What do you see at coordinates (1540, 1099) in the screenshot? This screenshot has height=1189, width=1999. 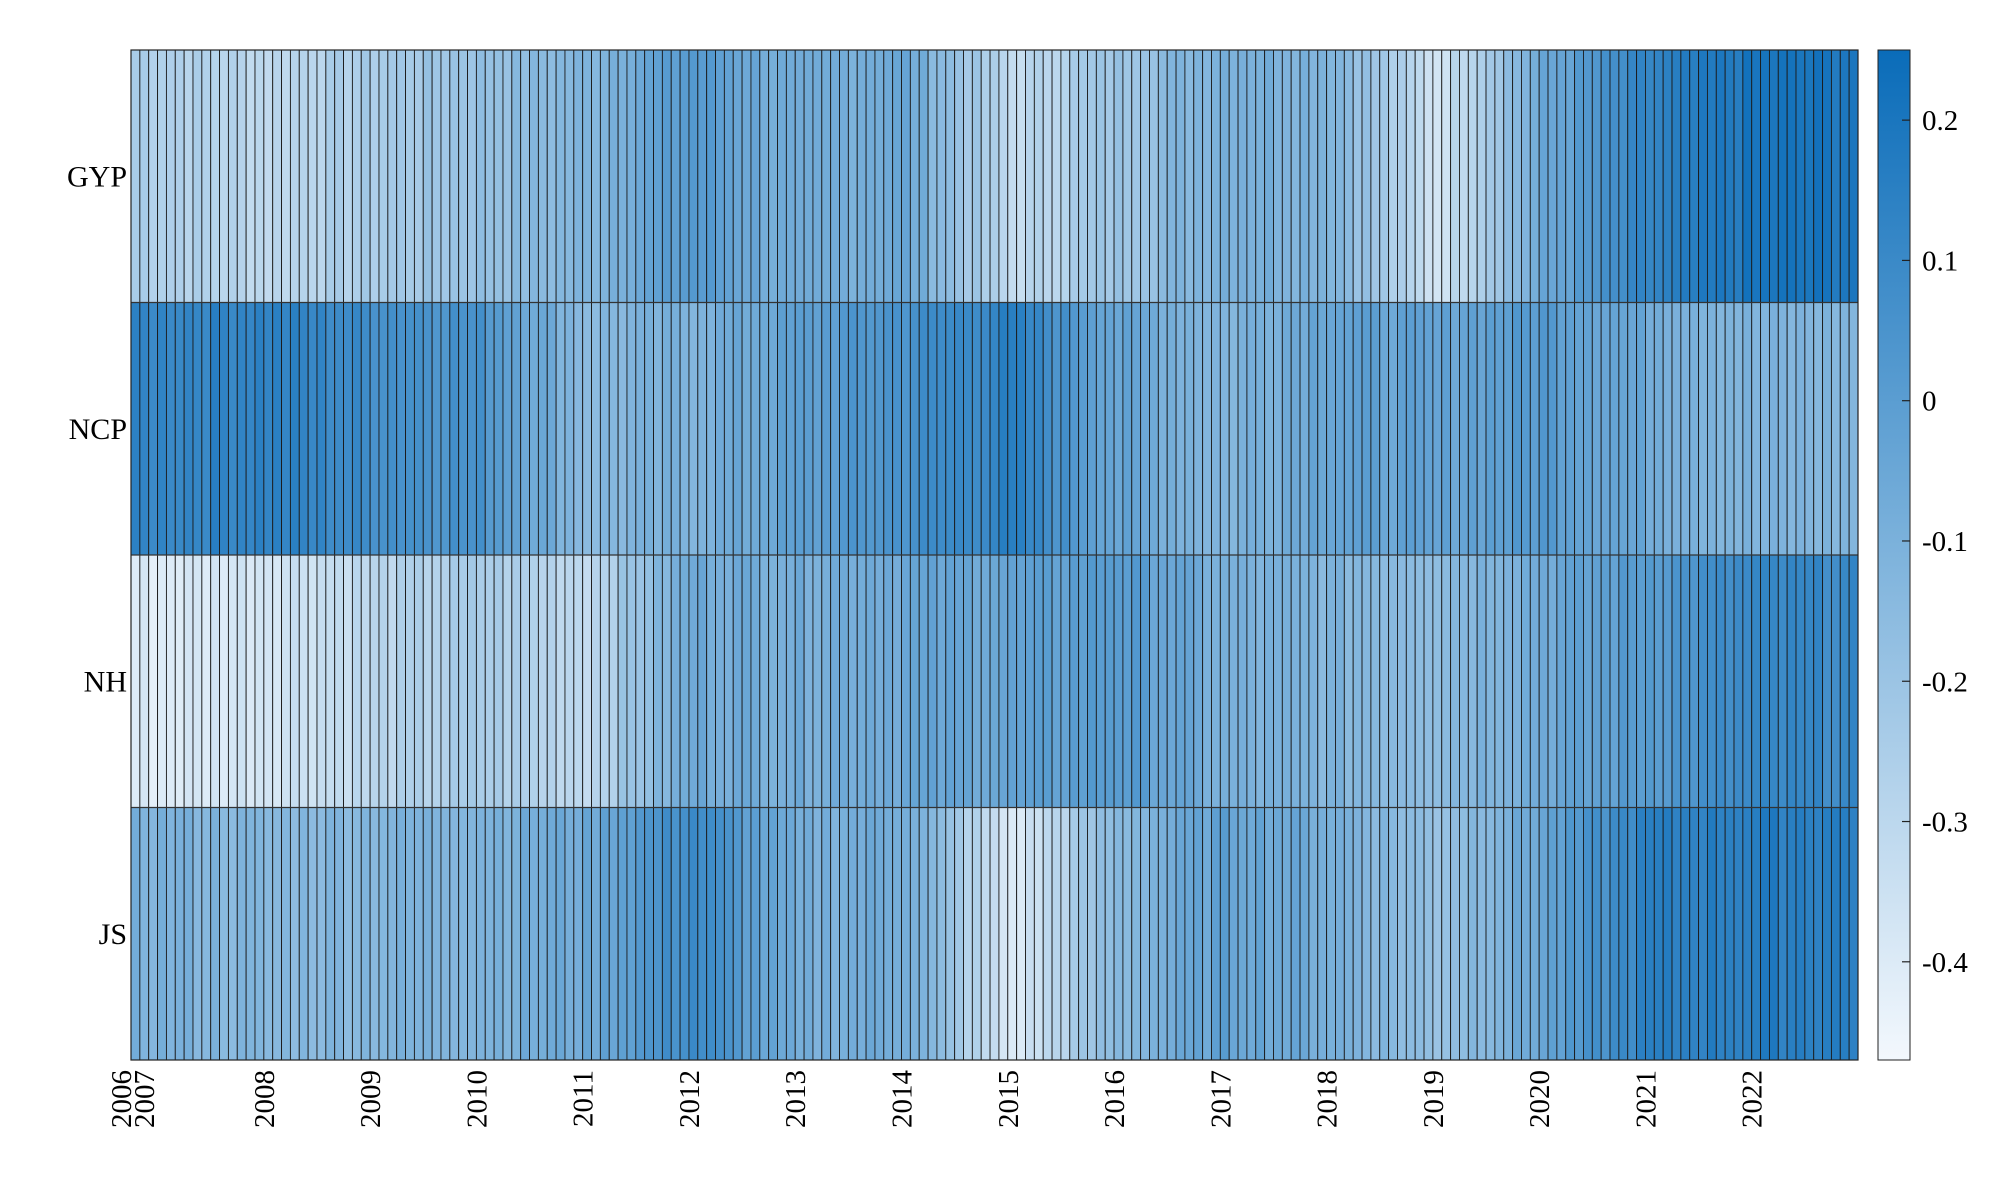 I see `year-label: 2020` at bounding box center [1540, 1099].